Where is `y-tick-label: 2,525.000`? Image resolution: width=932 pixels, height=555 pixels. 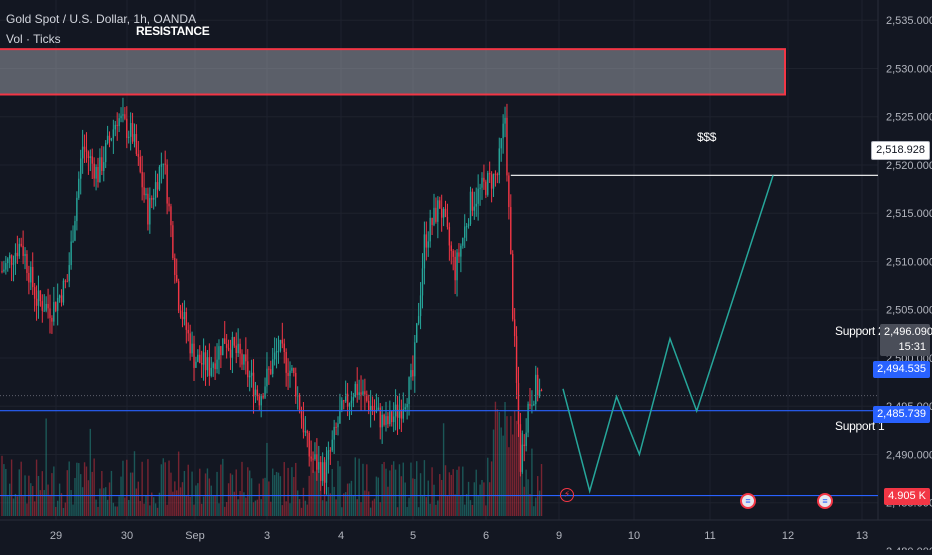
y-tick-label: 2,525.000 is located at coordinates (909, 118).